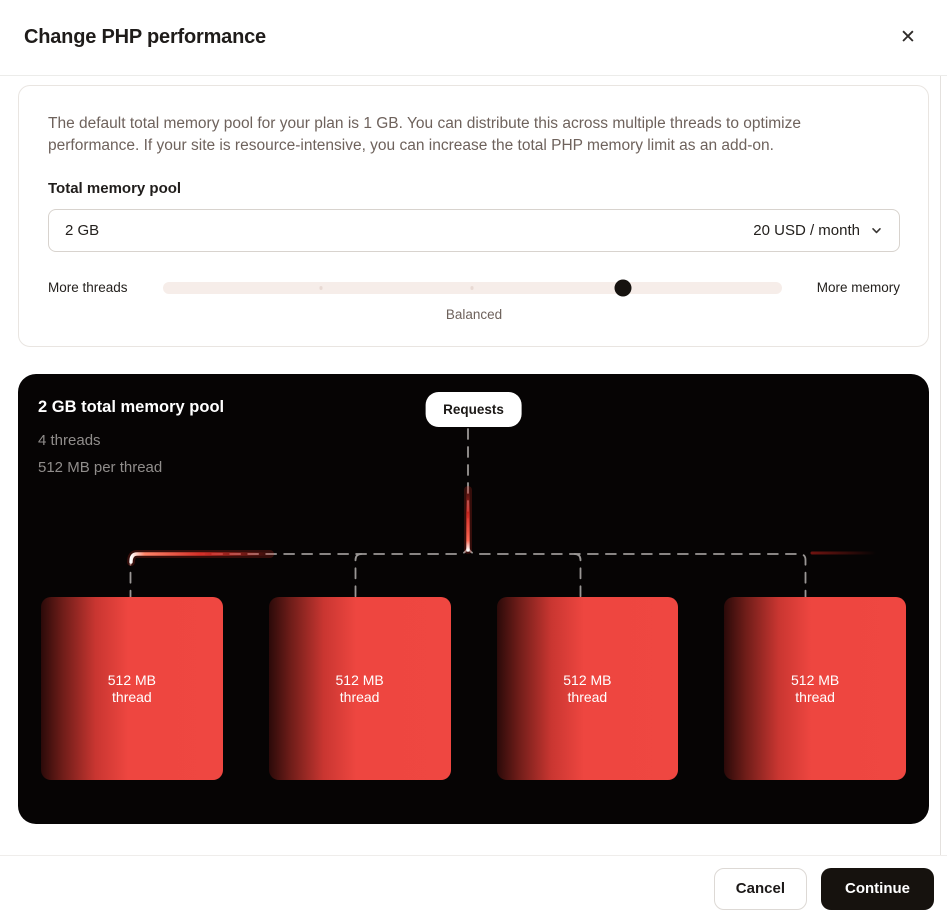 The image size is (947, 921). I want to click on continue-button: Continue, so click(877, 888).